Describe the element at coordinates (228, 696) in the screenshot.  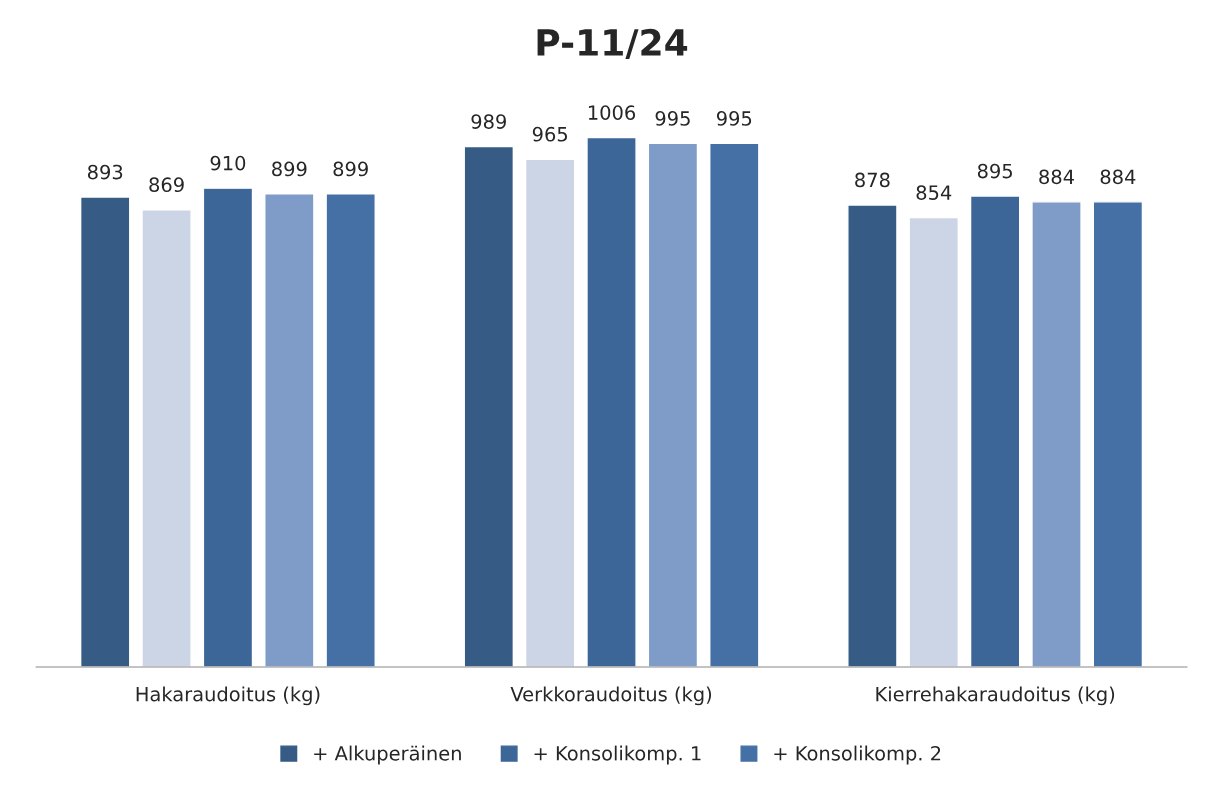
I see `x-tick-label: Hakaraudoitus (kg)` at that location.